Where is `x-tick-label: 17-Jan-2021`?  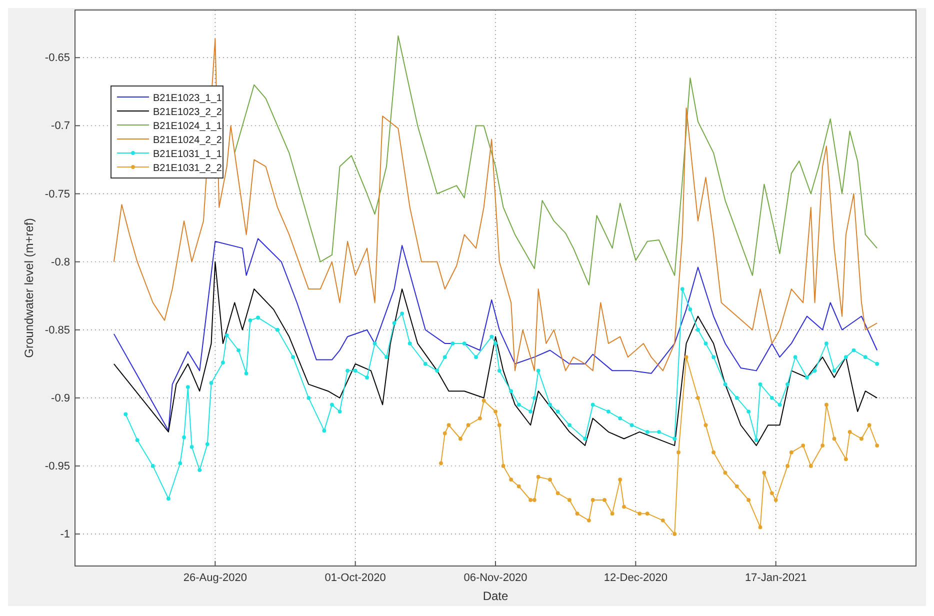
x-tick-label: 17-Jan-2021 is located at coordinates (775, 578).